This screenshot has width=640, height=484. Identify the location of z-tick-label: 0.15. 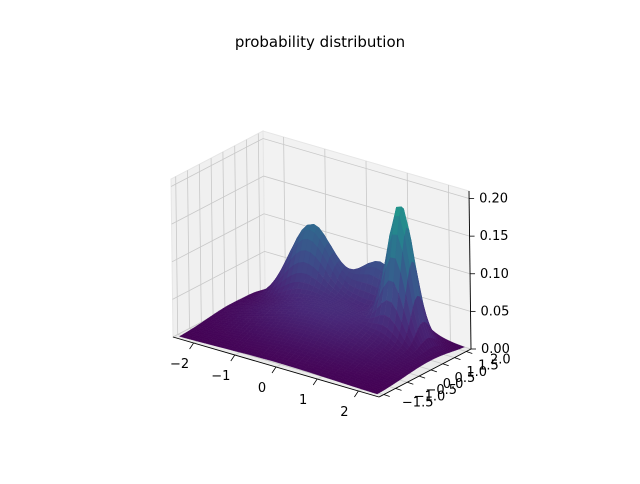
(494, 236).